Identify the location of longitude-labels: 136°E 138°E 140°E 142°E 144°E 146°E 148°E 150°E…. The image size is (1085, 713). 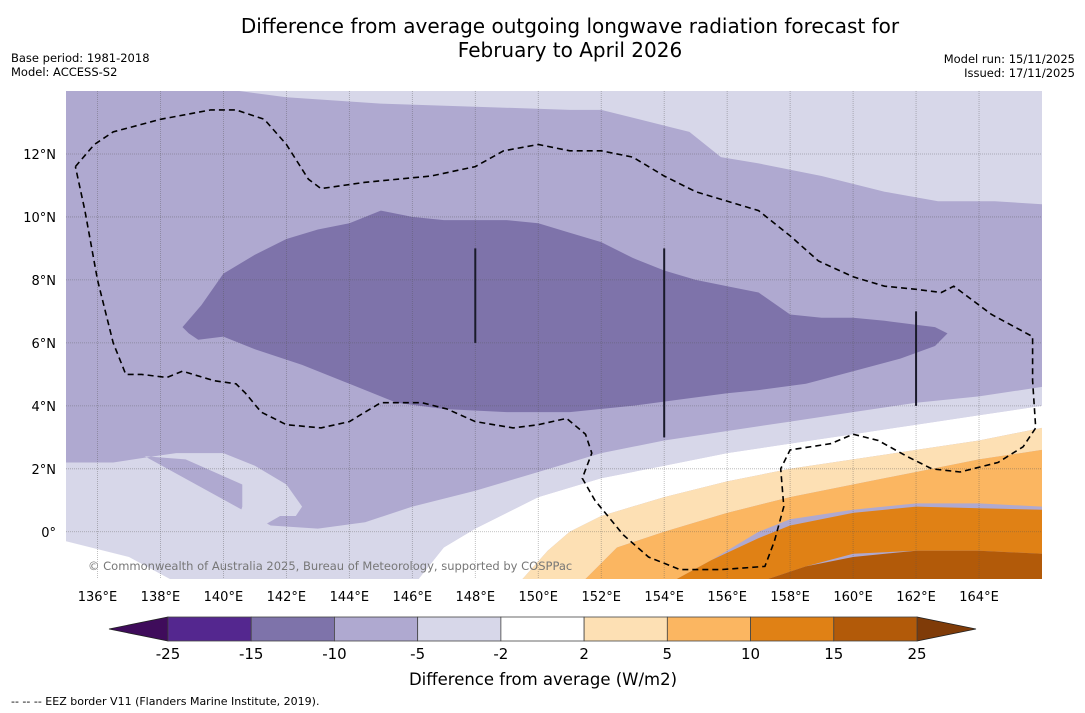
(538, 597).